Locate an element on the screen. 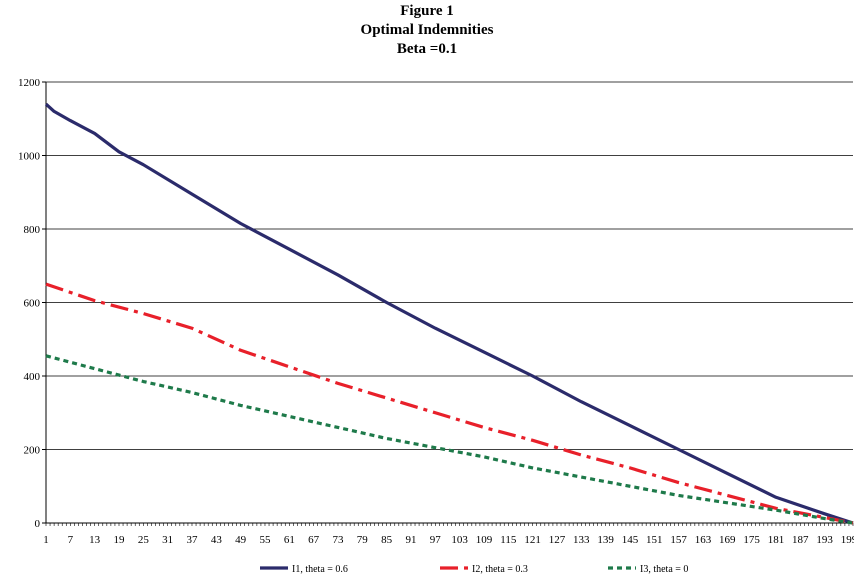 The height and width of the screenshot is (581, 854). x-tick-label-31: 31 is located at coordinates (167, 540).